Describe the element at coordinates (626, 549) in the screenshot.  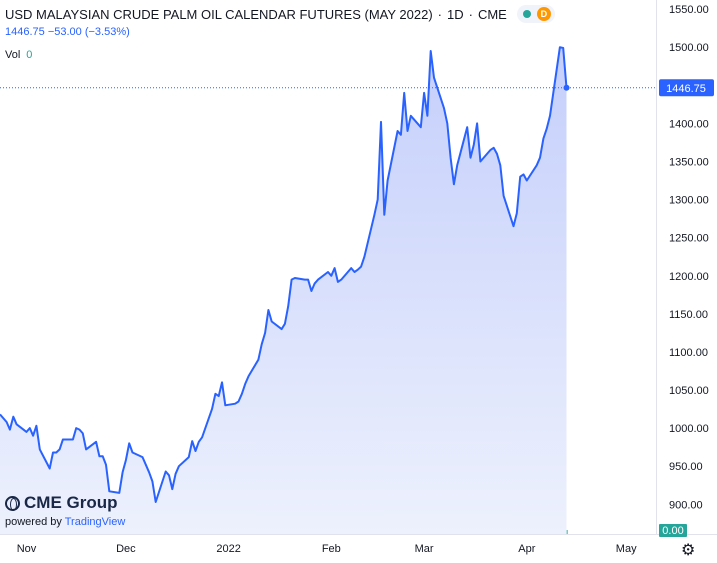
I see `time-tick-label: May` at that location.